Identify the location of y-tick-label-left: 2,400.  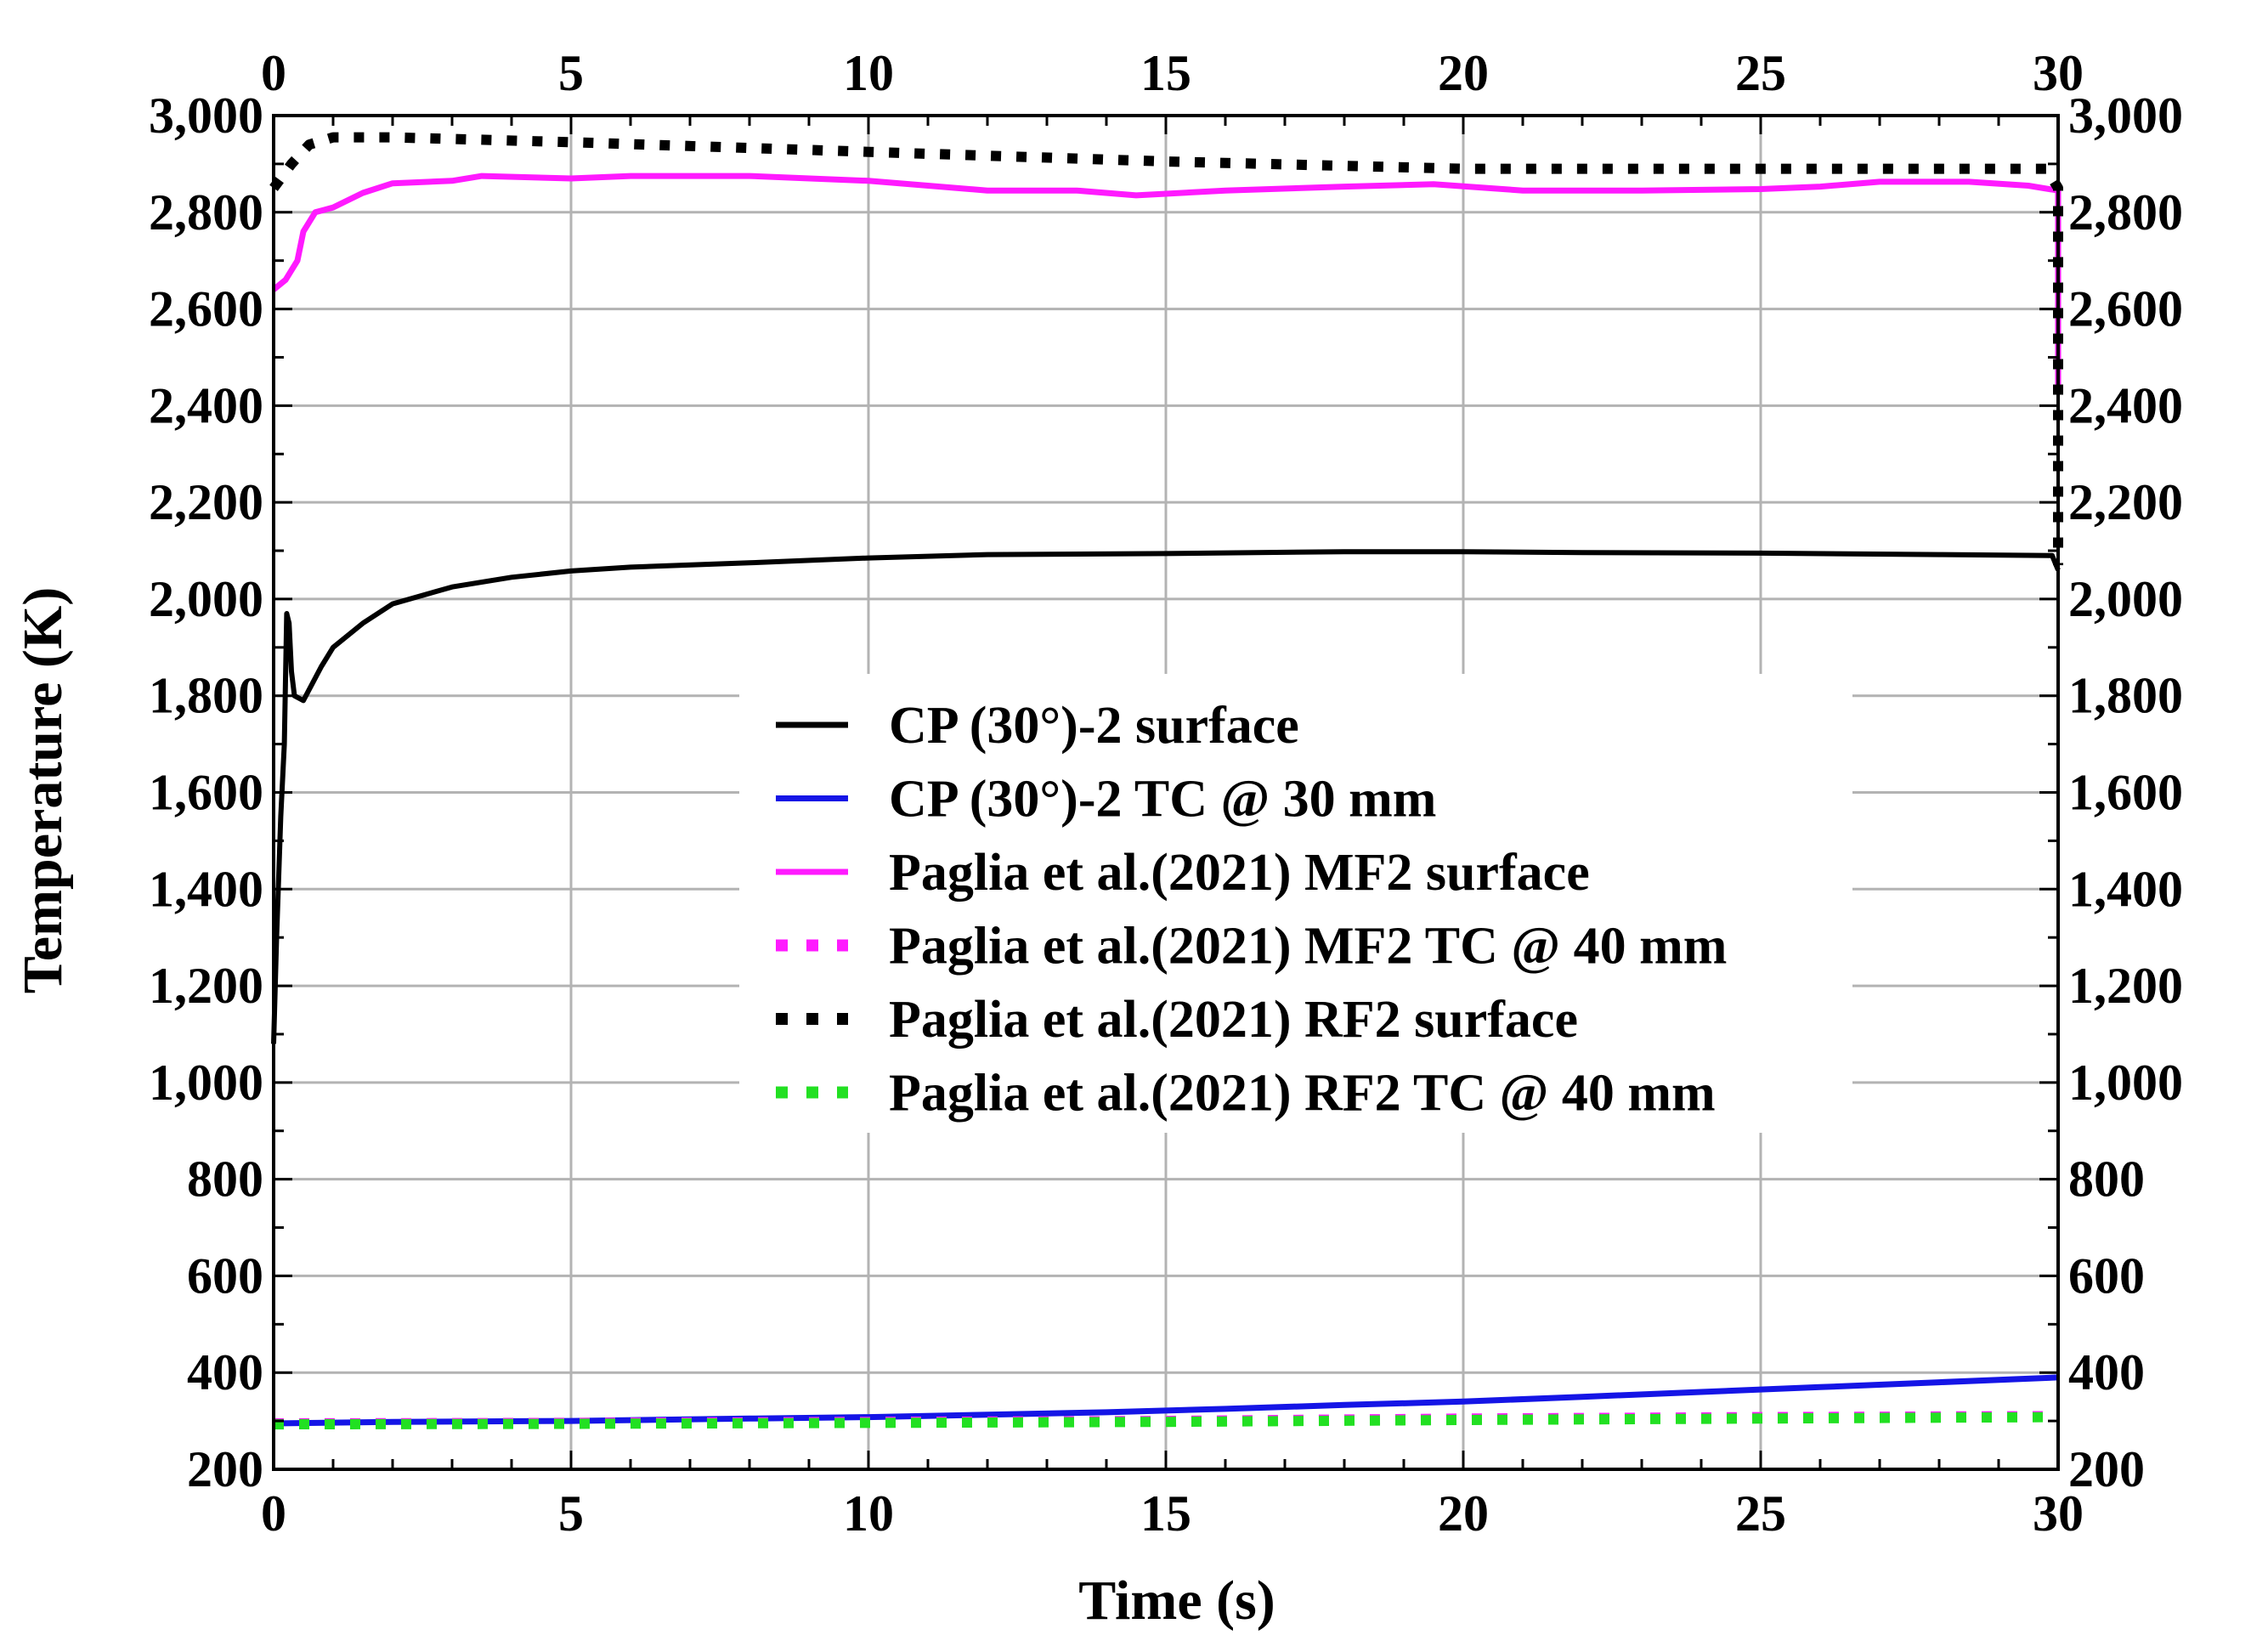
(206, 405).